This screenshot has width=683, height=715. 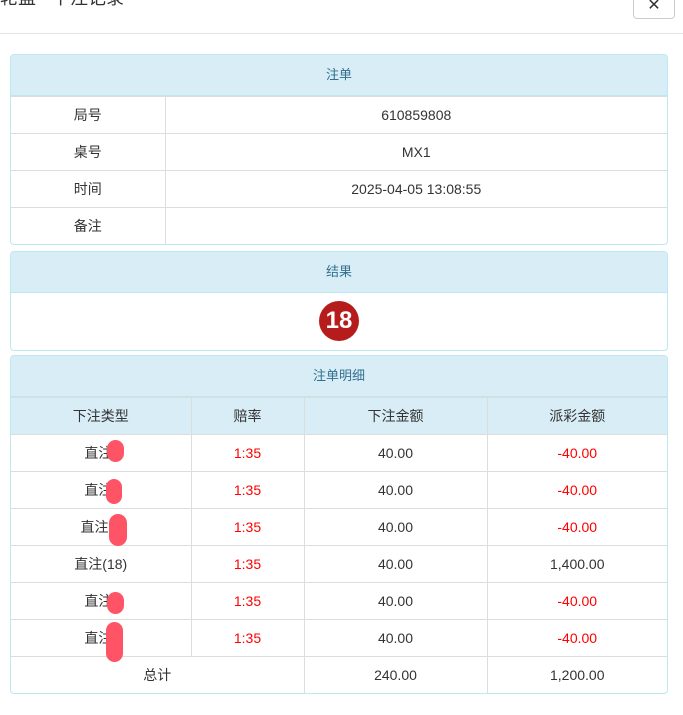 I want to click on result-panel: 结果 18, so click(x=339, y=301).